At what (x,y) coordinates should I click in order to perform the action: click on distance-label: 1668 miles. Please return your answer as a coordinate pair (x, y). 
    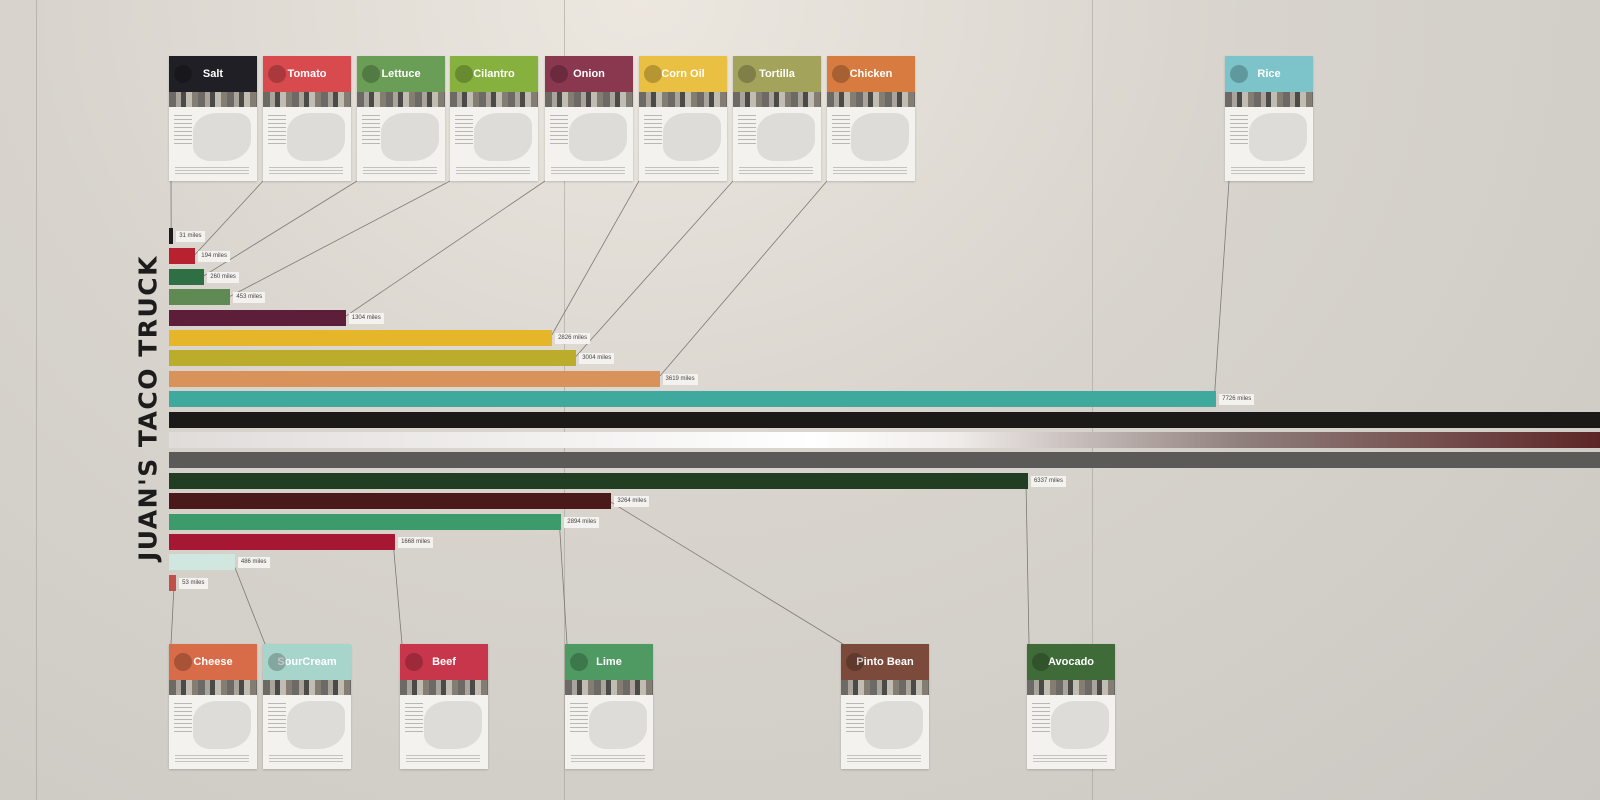
    Looking at the image, I should click on (416, 542).